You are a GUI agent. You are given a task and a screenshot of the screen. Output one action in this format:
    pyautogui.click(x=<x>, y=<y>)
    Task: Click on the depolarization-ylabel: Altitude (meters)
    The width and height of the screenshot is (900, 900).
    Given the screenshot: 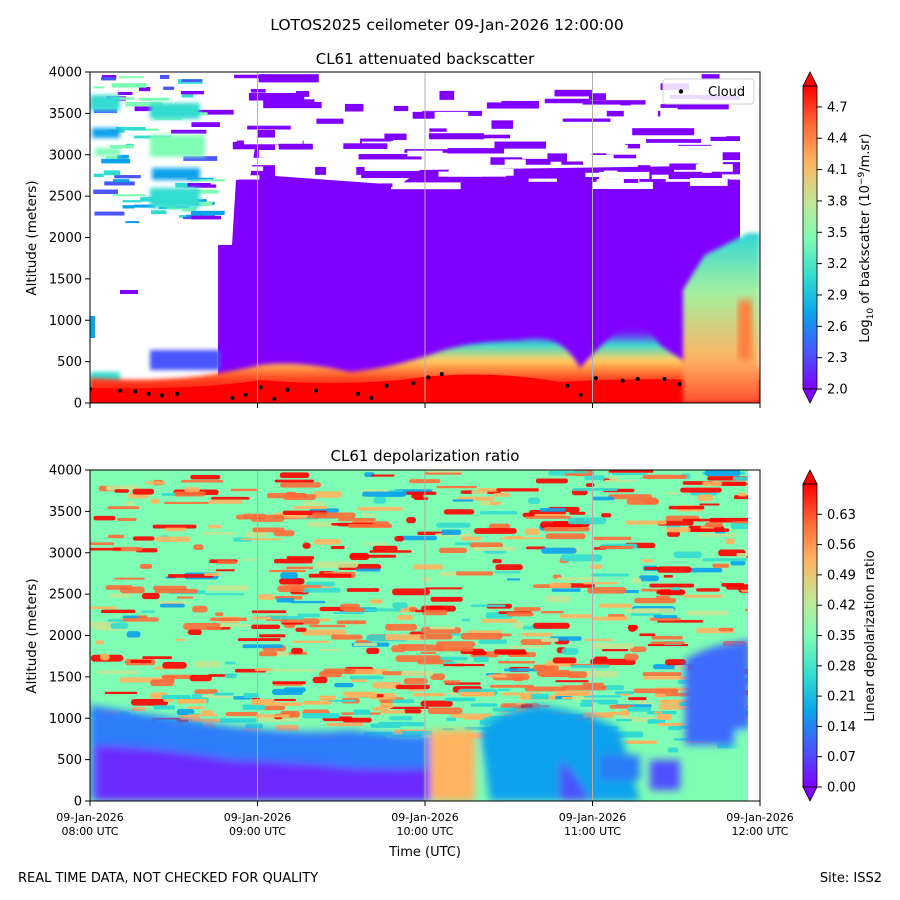 What is the action you would take?
    pyautogui.click(x=32, y=635)
    